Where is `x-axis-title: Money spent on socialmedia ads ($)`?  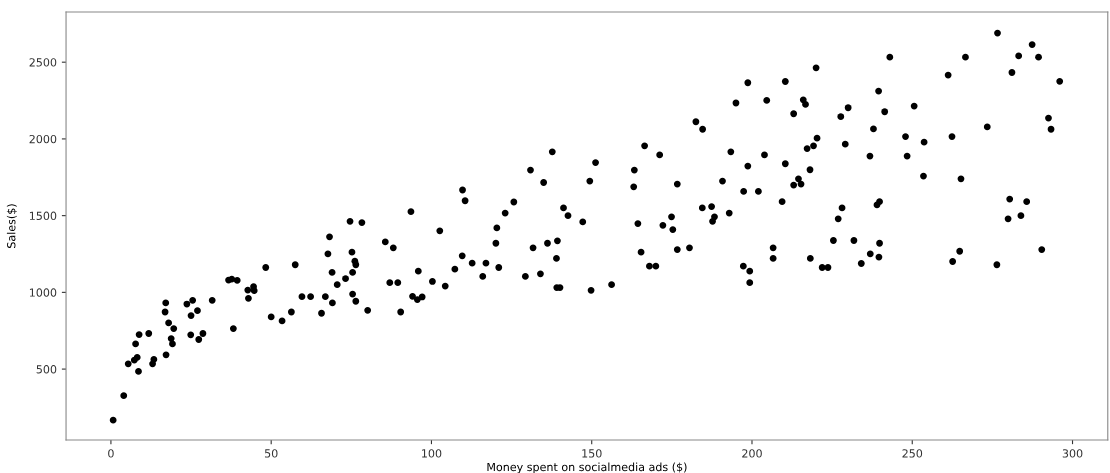 x-axis-title: Money spent on socialmedia ads ($) is located at coordinates (587, 467).